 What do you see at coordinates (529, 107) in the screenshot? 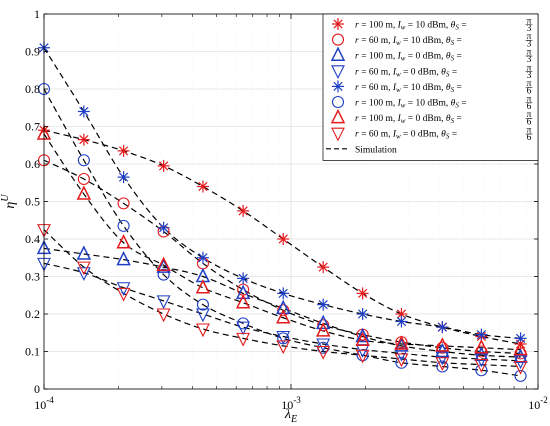
I see `legend-frac-den-5: 6` at bounding box center [529, 107].